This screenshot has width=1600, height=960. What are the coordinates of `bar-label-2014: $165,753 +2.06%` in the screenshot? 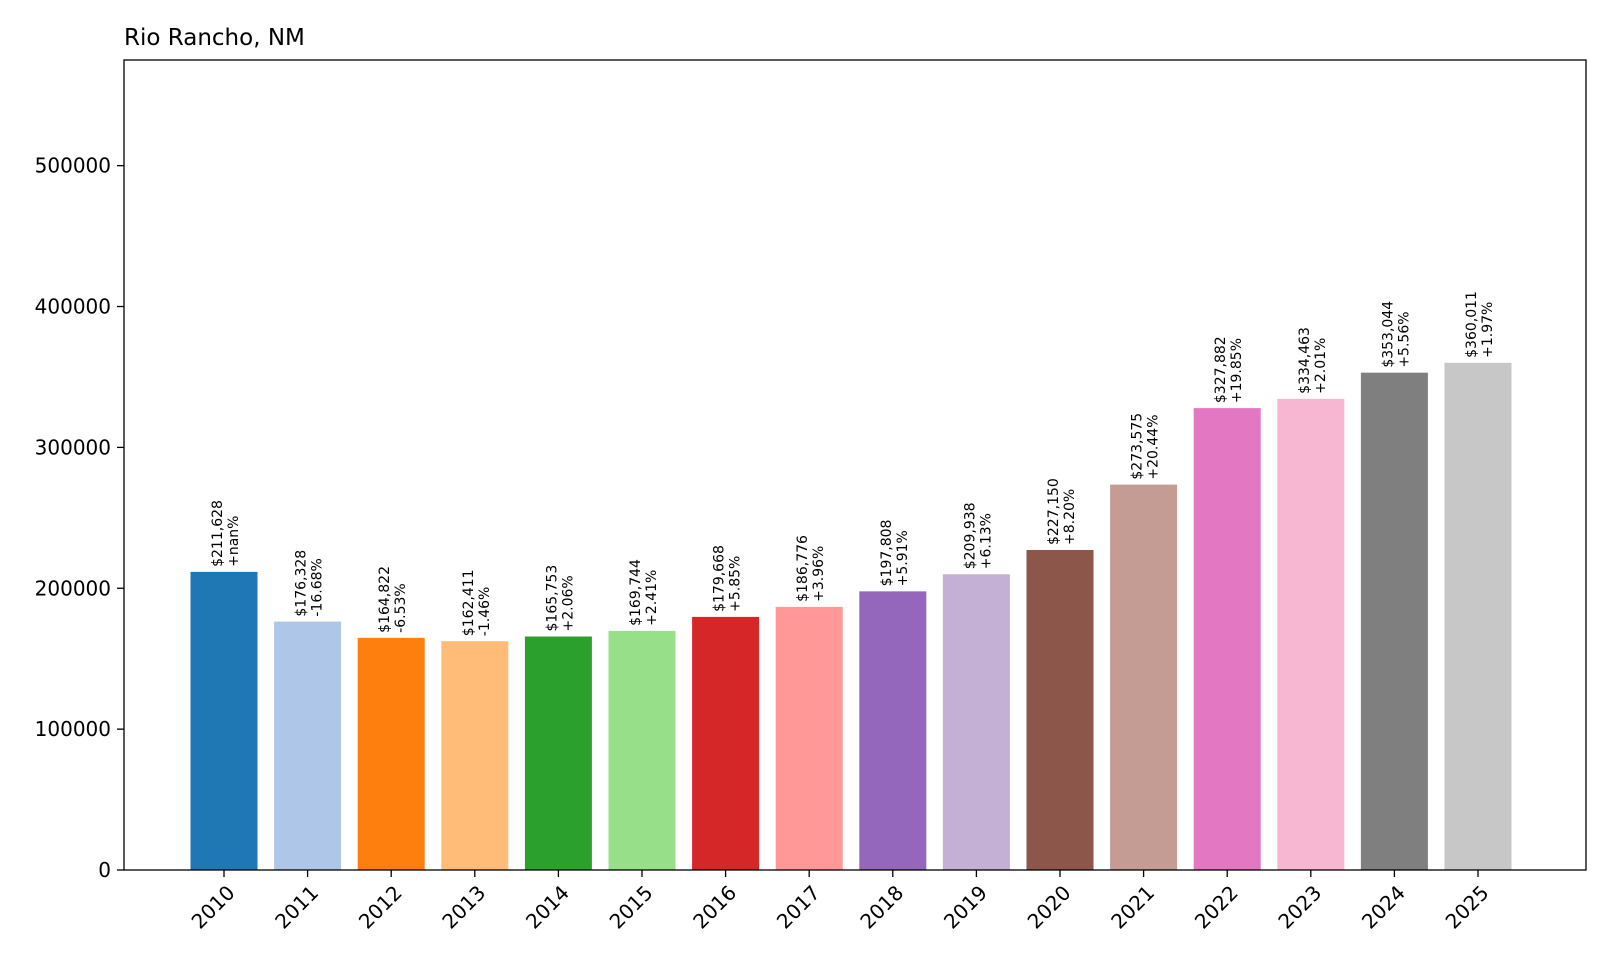 It's located at (560, 598).